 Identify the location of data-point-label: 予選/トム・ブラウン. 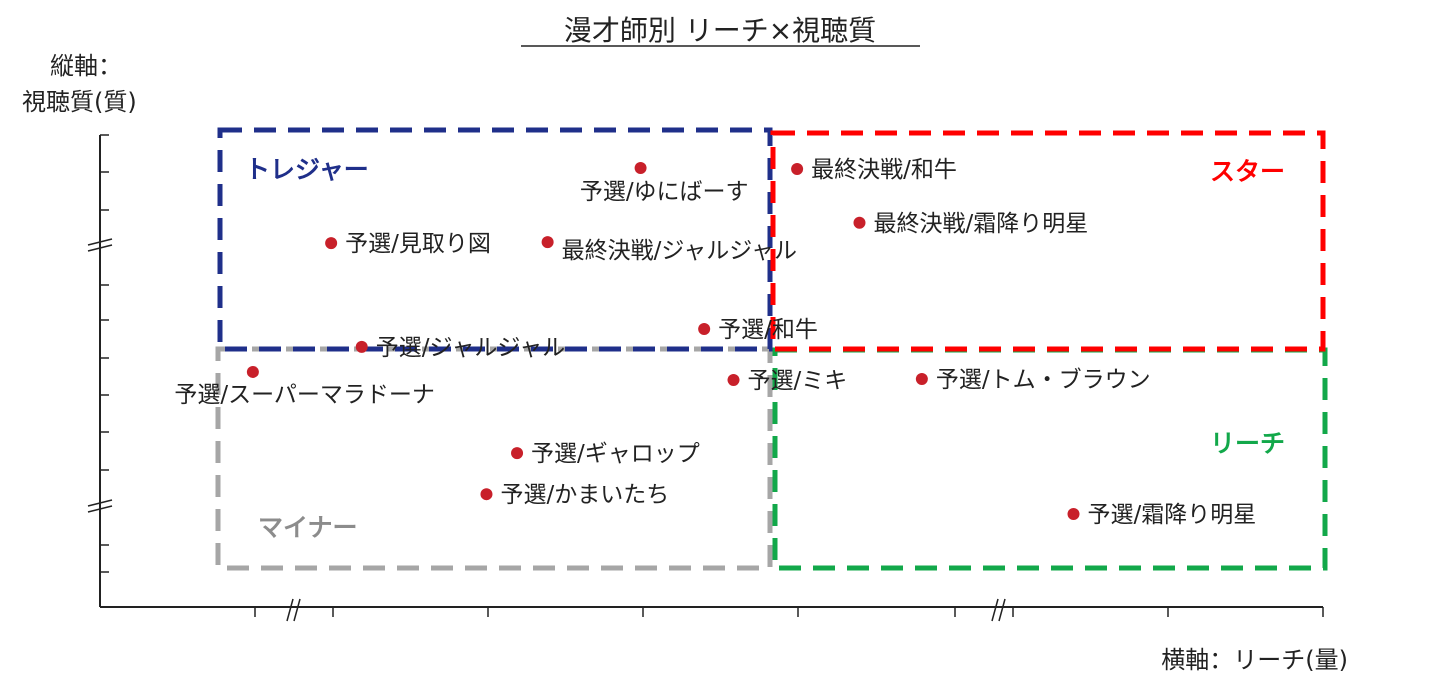
(1043, 380).